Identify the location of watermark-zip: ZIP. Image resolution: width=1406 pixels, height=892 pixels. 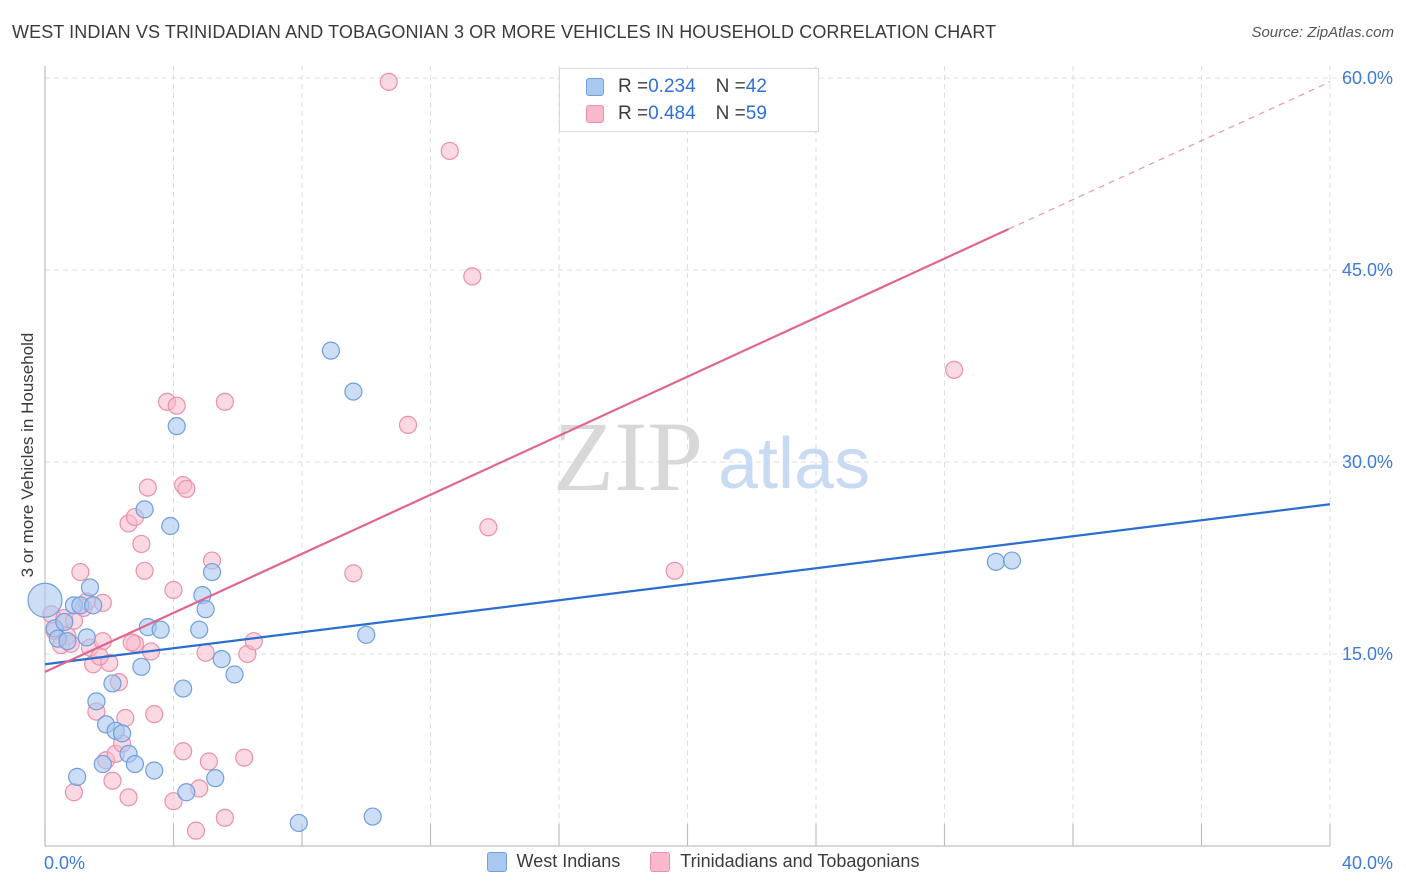
(628, 456).